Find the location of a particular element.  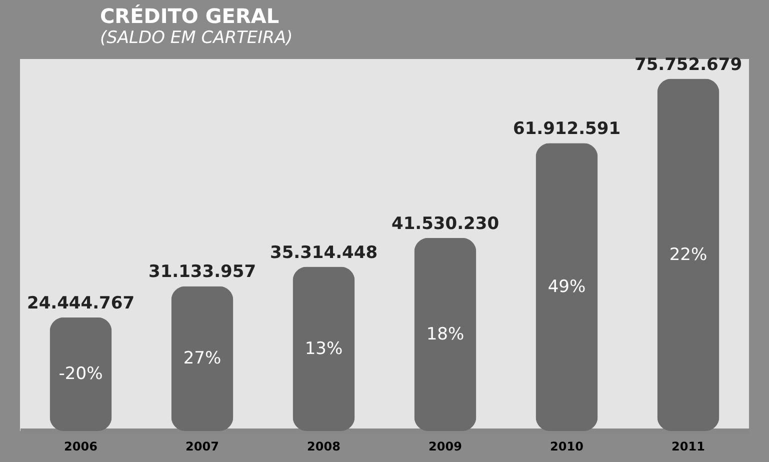

data-label: 61.912.591 is located at coordinates (566, 129).